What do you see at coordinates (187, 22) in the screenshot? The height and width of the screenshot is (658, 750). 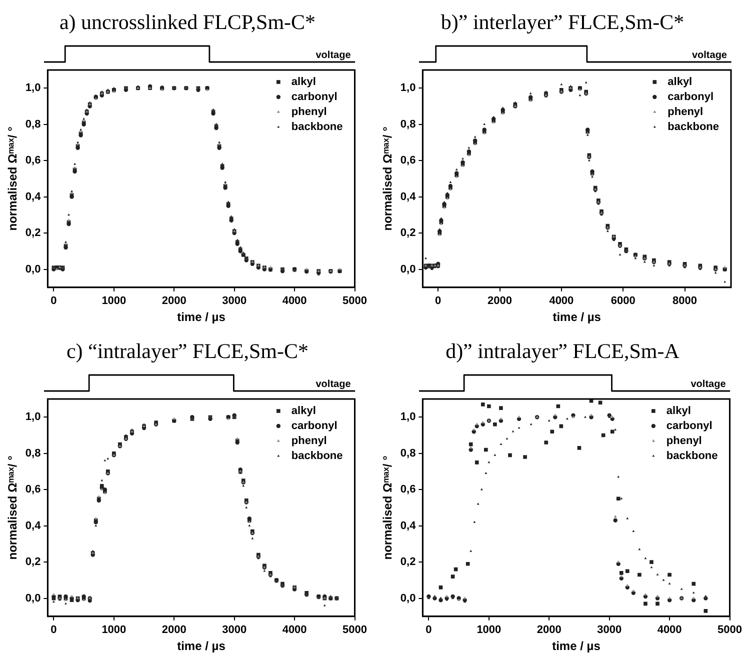 I see `chart-title: a) uncrosslinked FLCP,Sm-C*` at bounding box center [187, 22].